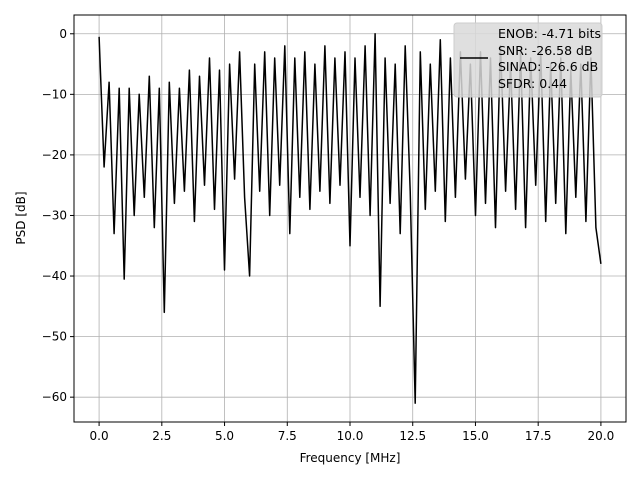 This screenshot has height=484, width=640. I want to click on x-tick-label: 20.0, so click(601, 436).